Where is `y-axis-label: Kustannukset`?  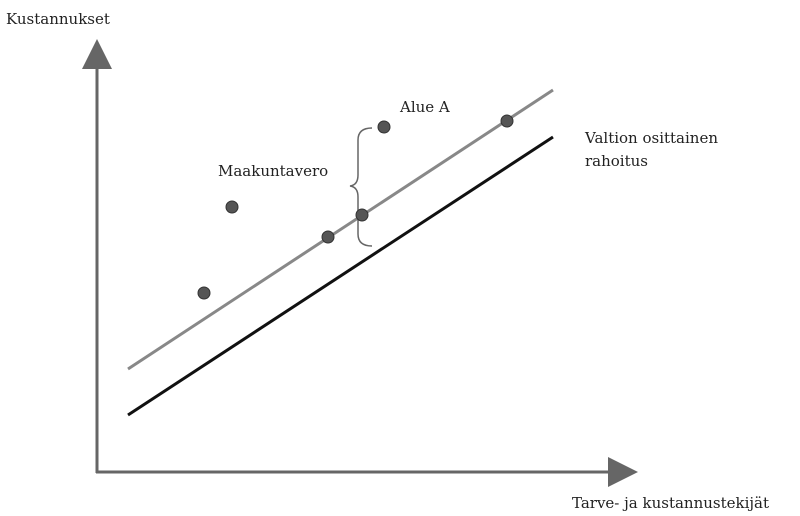 y-axis-label: Kustannukset is located at coordinates (58, 19).